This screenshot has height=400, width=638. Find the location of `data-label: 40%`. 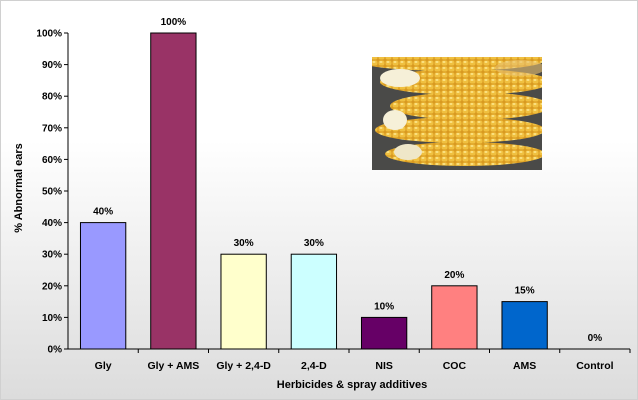

data-label: 40% is located at coordinates (103, 212).